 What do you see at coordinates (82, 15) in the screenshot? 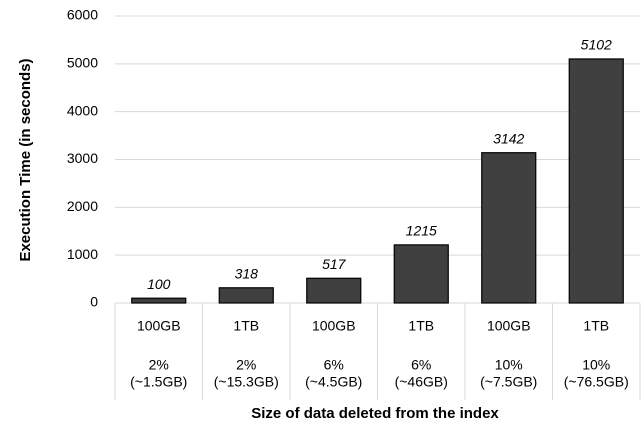
I see `y-tick-label: 6000` at bounding box center [82, 15].